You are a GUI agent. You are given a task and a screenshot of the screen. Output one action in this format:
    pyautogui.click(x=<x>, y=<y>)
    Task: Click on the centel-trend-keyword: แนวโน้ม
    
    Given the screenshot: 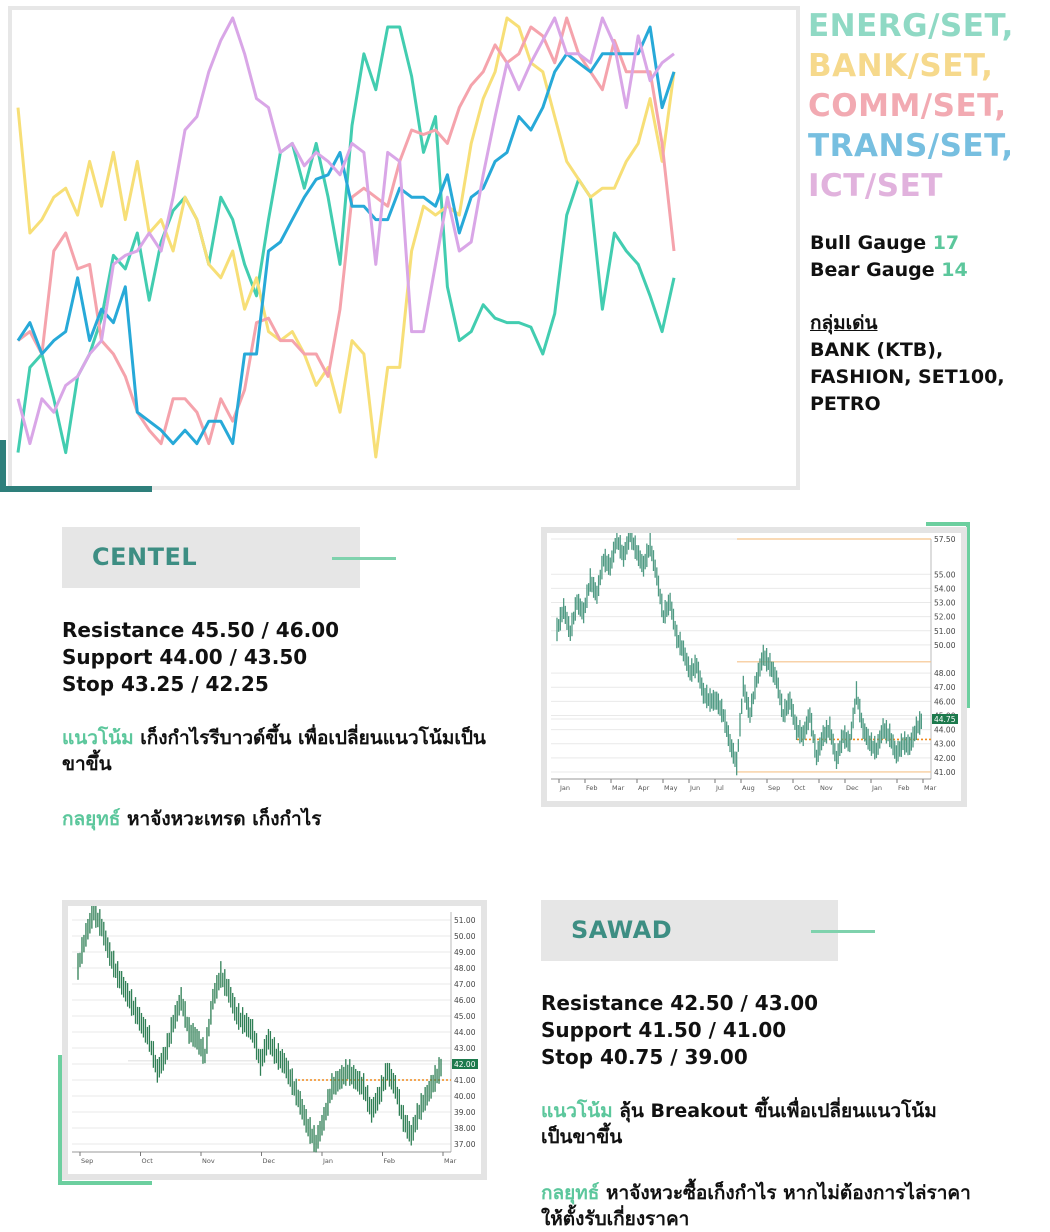 What is the action you would take?
    pyautogui.click(x=98, y=738)
    